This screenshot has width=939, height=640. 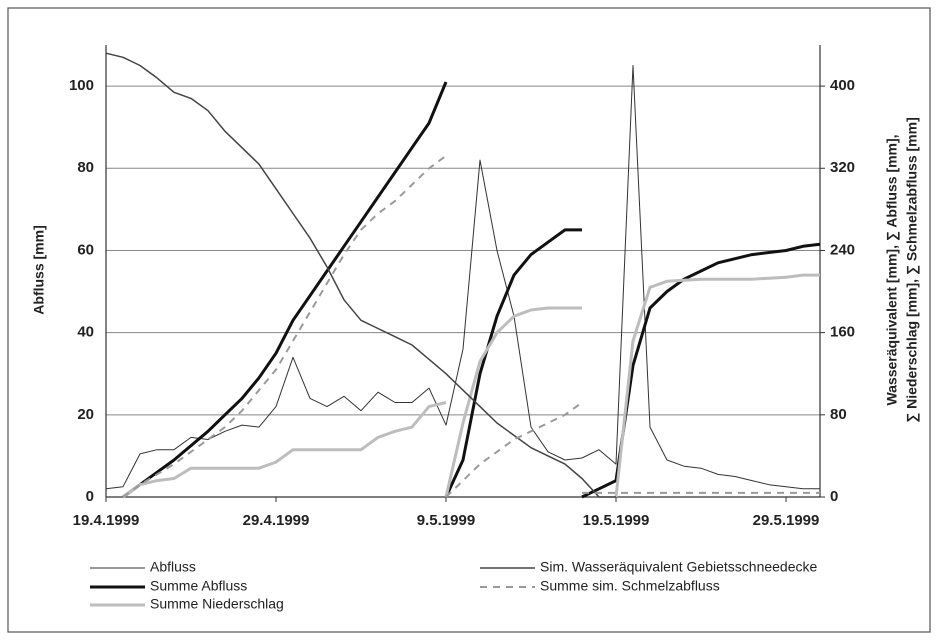 I want to click on y-tick-label: 40, so click(x=85, y=332).